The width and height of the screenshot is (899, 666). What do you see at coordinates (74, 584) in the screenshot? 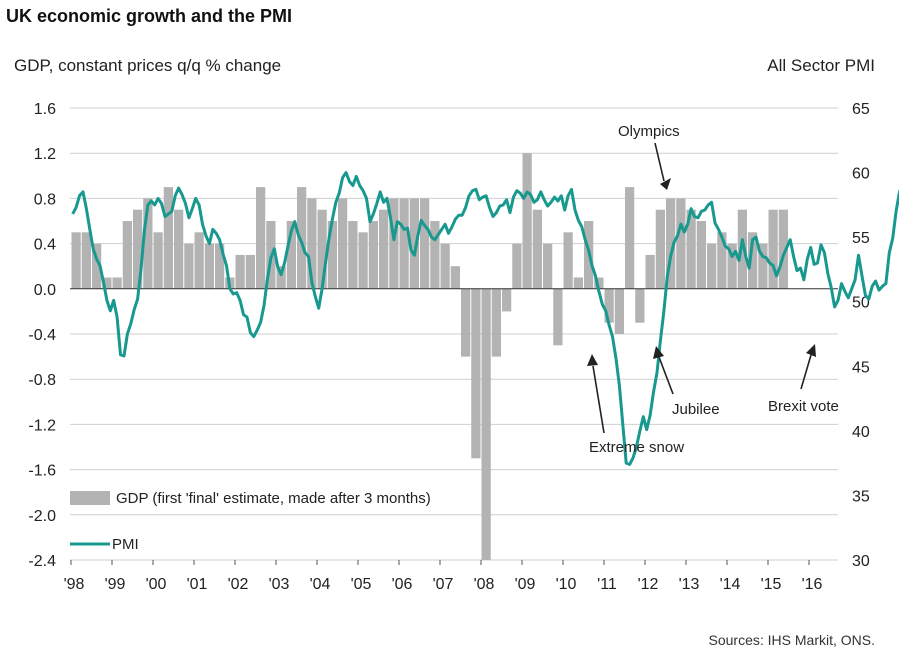
I see `x-tick-label: '98` at bounding box center [74, 584].